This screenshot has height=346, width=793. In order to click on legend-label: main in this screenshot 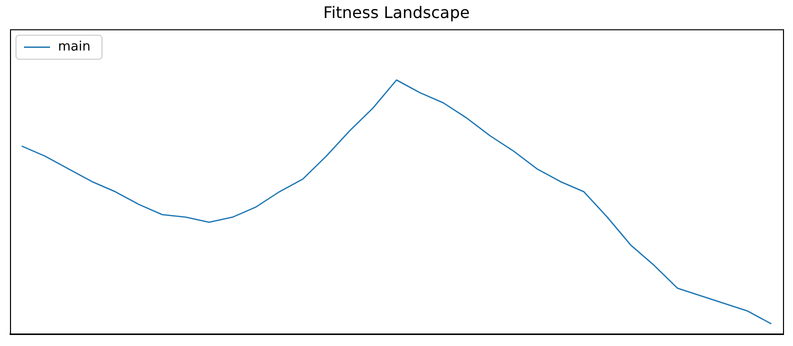, I will do `click(74, 47)`.